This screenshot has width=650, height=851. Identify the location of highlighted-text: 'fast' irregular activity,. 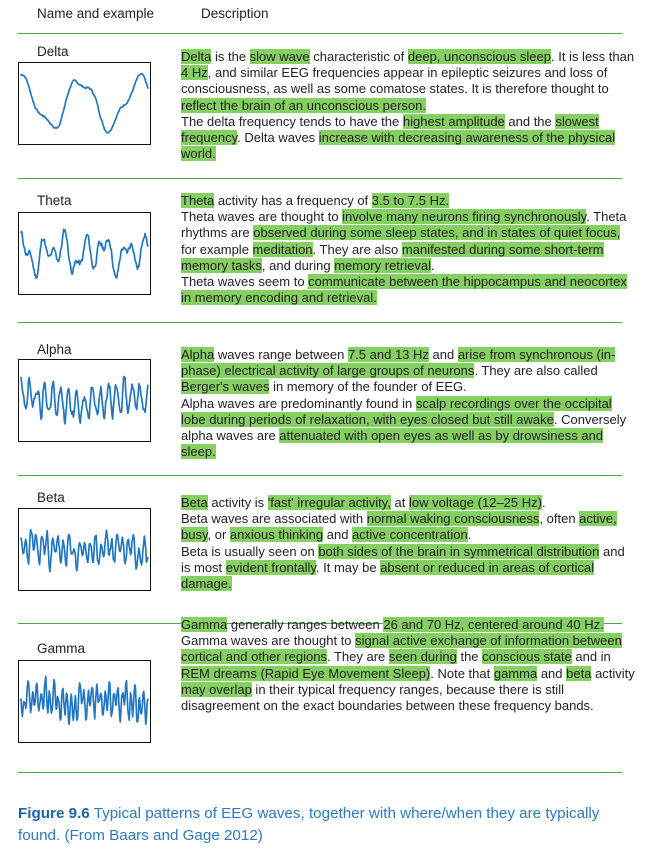
(329, 502).